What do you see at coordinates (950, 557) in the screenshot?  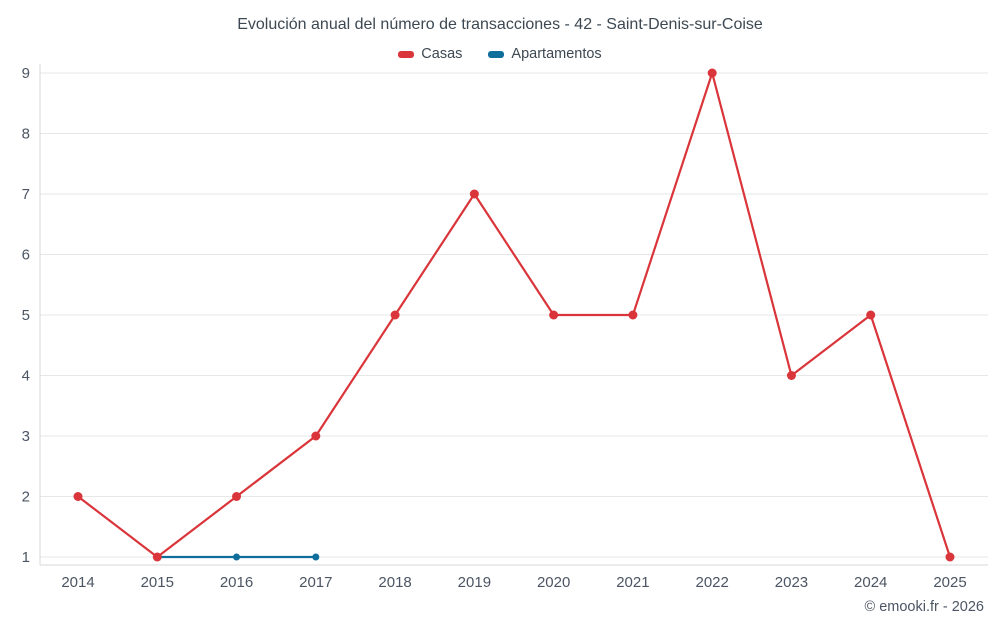 I see `data-point-casas-2025` at bounding box center [950, 557].